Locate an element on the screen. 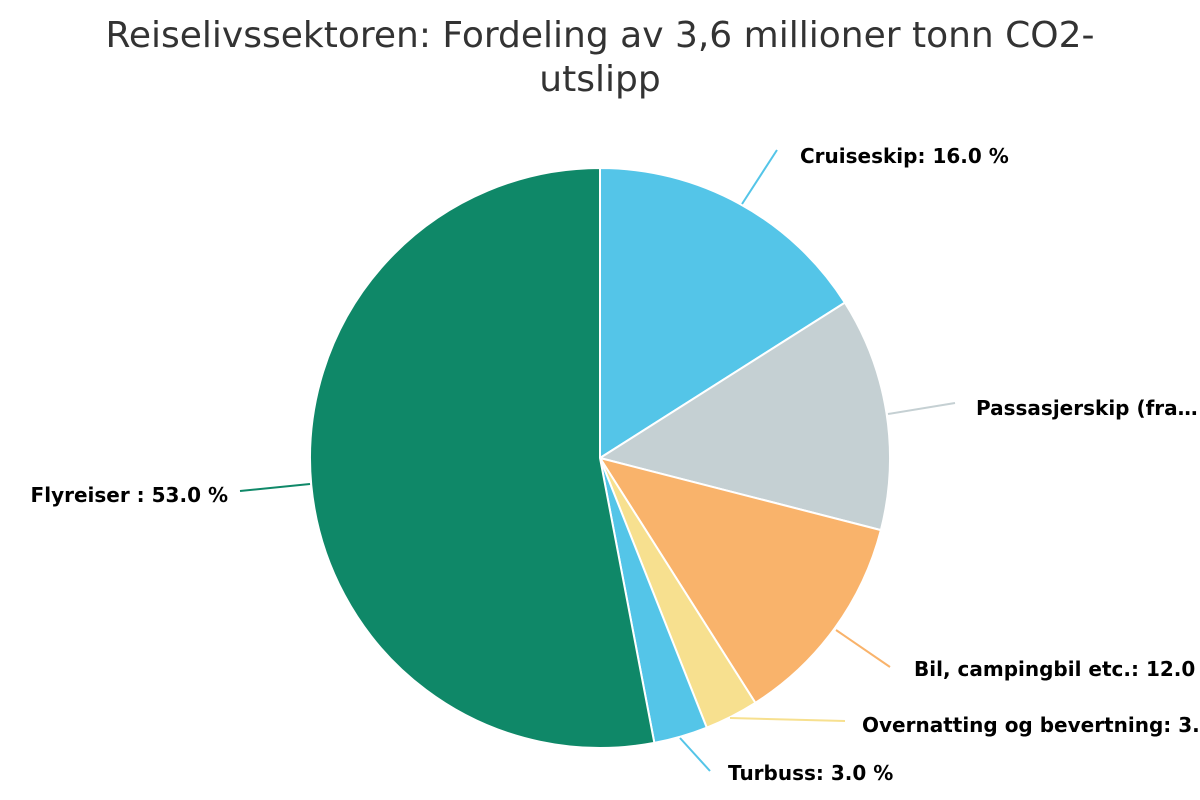 The image size is (1200, 800). slice-label: Flyreiser : 53.0 % is located at coordinates (129, 495).